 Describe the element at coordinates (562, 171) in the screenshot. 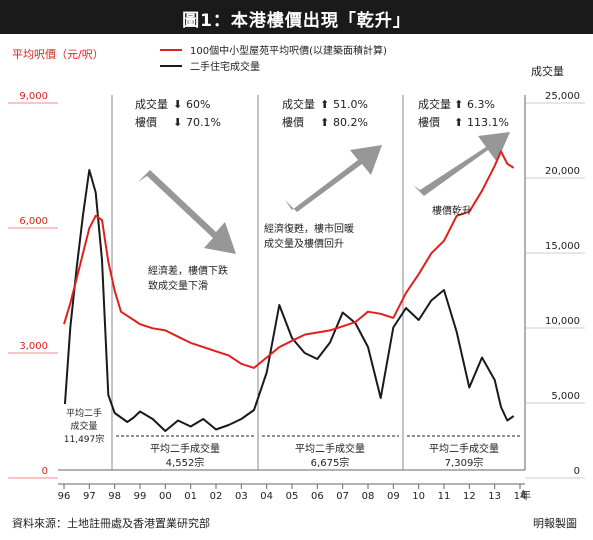

I see `y-right-tick-label: 20,000` at that location.